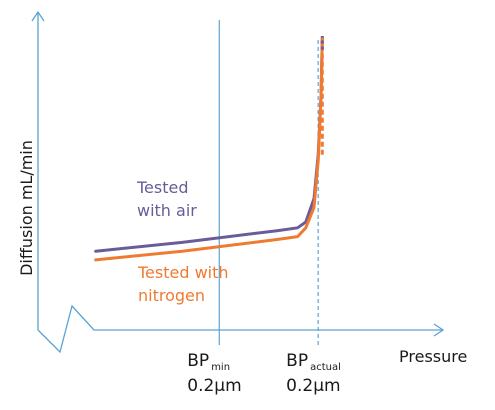  Describe the element at coordinates (313, 362) in the screenshot. I see `marker-label-actual: BP actual` at that location.